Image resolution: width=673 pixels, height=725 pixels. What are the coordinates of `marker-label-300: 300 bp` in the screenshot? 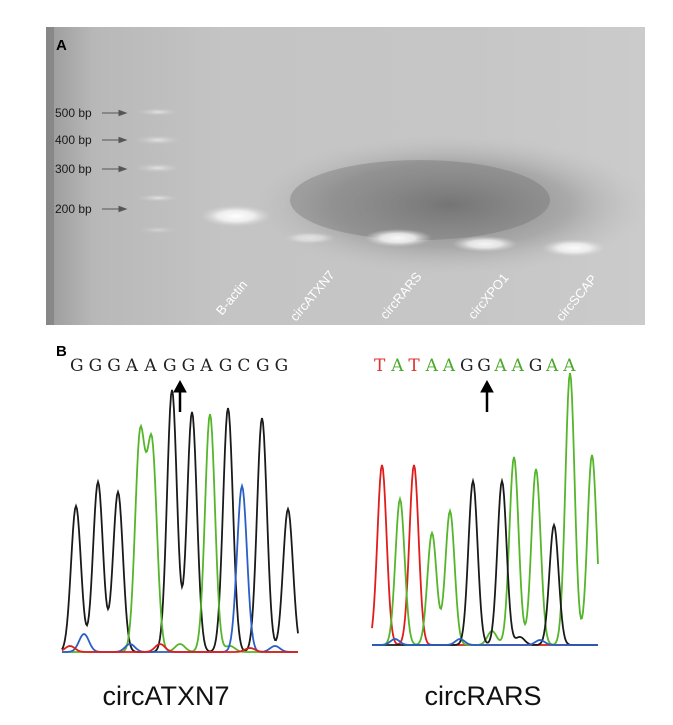 It's located at (73, 169).